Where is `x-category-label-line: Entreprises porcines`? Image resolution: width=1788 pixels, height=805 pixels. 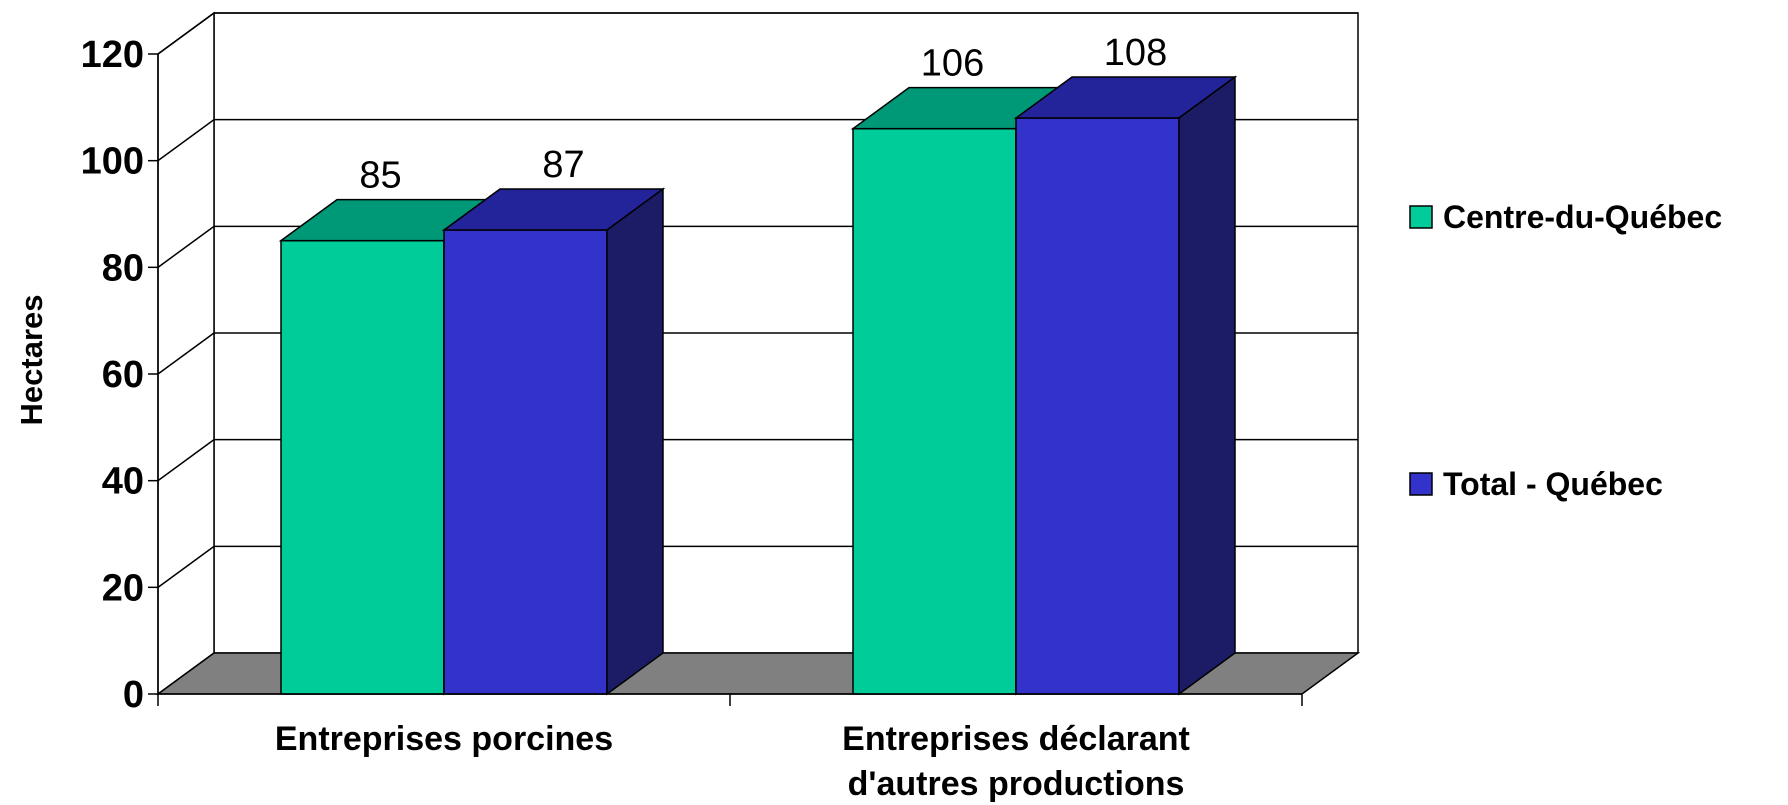 x-category-label-line: Entreprises porcines is located at coordinates (444, 739).